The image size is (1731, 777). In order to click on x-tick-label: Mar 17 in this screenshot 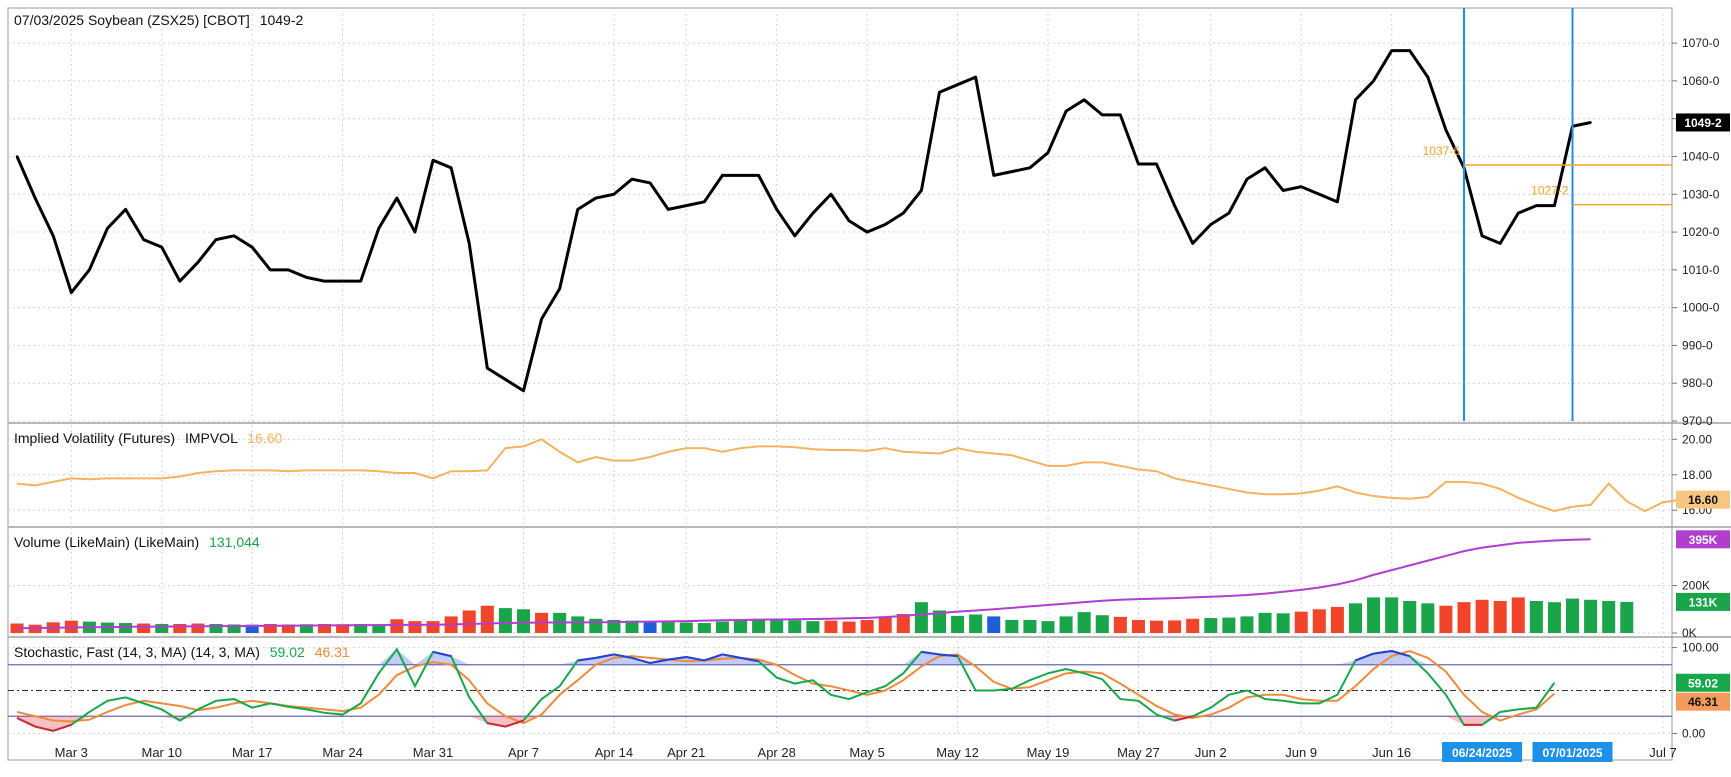, I will do `click(252, 752)`.